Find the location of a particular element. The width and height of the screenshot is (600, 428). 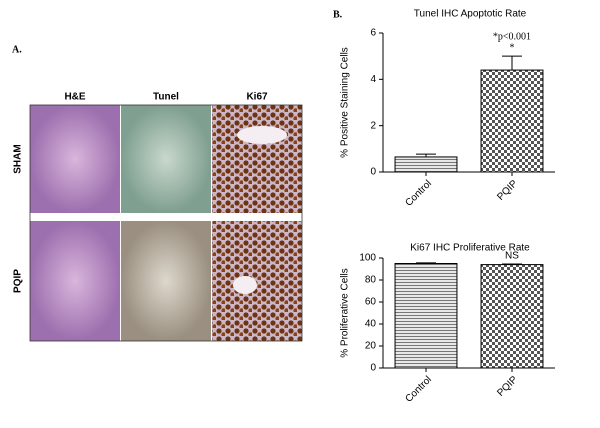

column-label: Tunel is located at coordinates (166, 97).